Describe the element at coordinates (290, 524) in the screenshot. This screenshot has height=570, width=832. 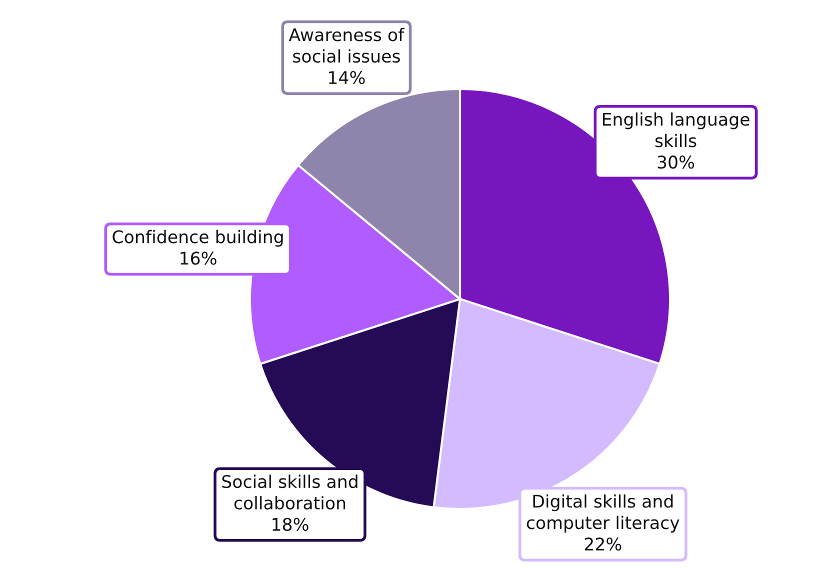
I see `data-label: 18%` at that location.